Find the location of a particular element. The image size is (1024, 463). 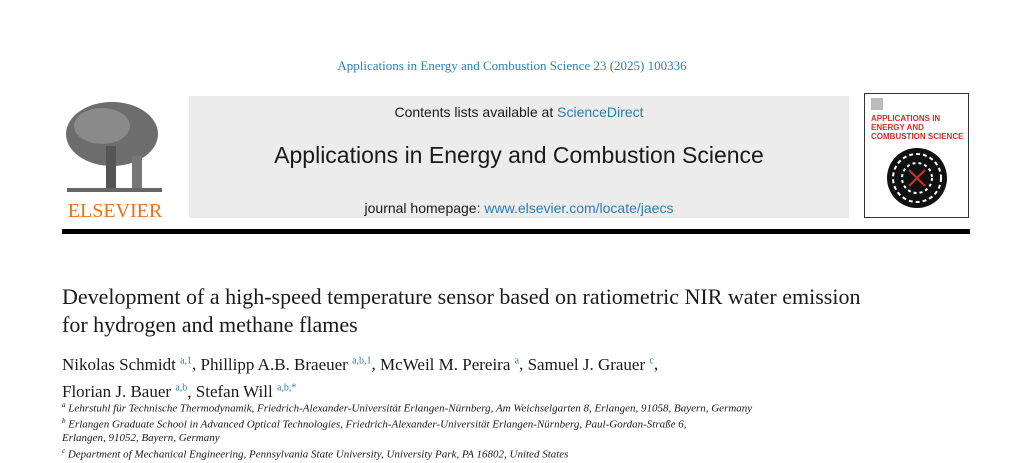

author: Nikolas Schmidt a,1 is located at coordinates (127, 364).